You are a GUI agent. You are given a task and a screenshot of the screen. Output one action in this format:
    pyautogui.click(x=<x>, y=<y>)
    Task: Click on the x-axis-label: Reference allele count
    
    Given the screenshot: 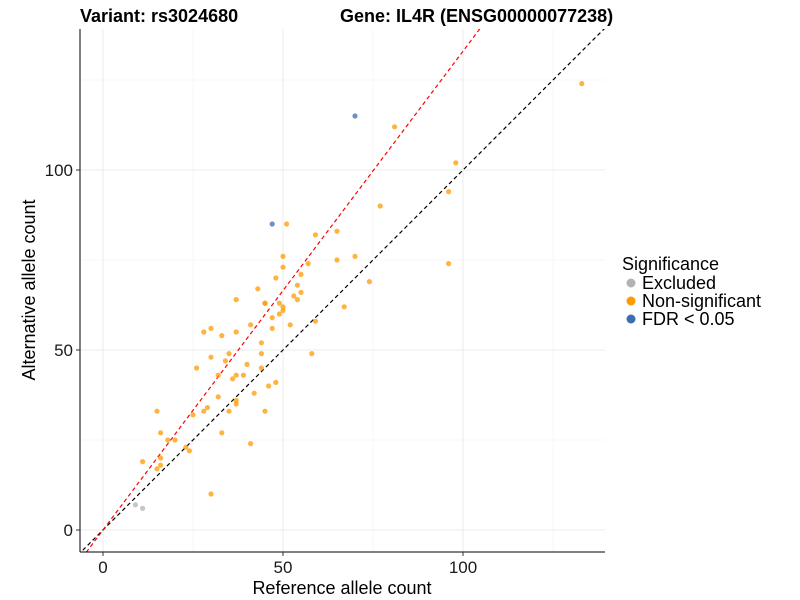 What is the action you would take?
    pyautogui.click(x=341, y=588)
    